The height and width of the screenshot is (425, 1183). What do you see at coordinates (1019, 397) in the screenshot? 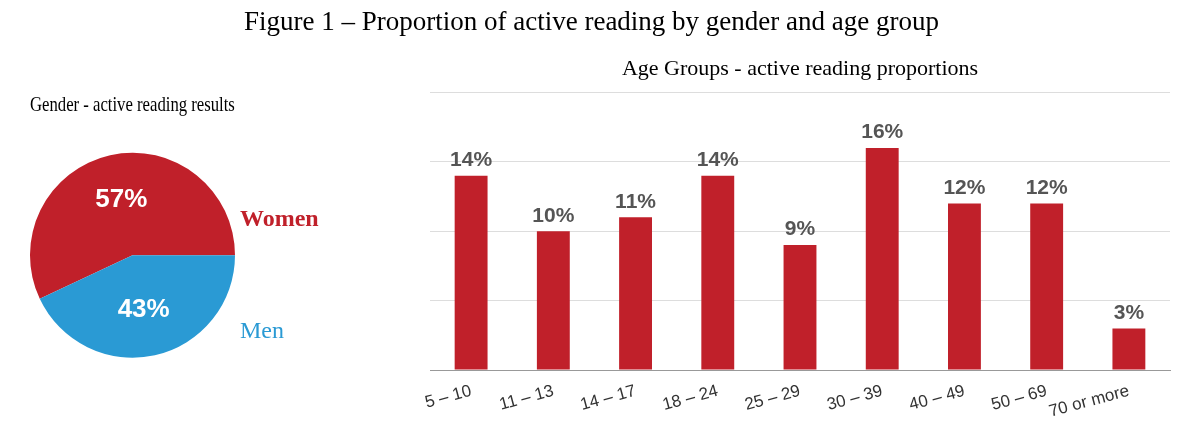
I see `x-tick-label: 50 – 69` at bounding box center [1019, 397].